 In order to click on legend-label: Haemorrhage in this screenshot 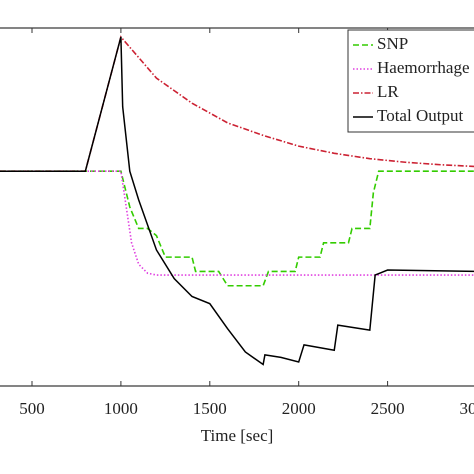, I will do `click(423, 67)`.